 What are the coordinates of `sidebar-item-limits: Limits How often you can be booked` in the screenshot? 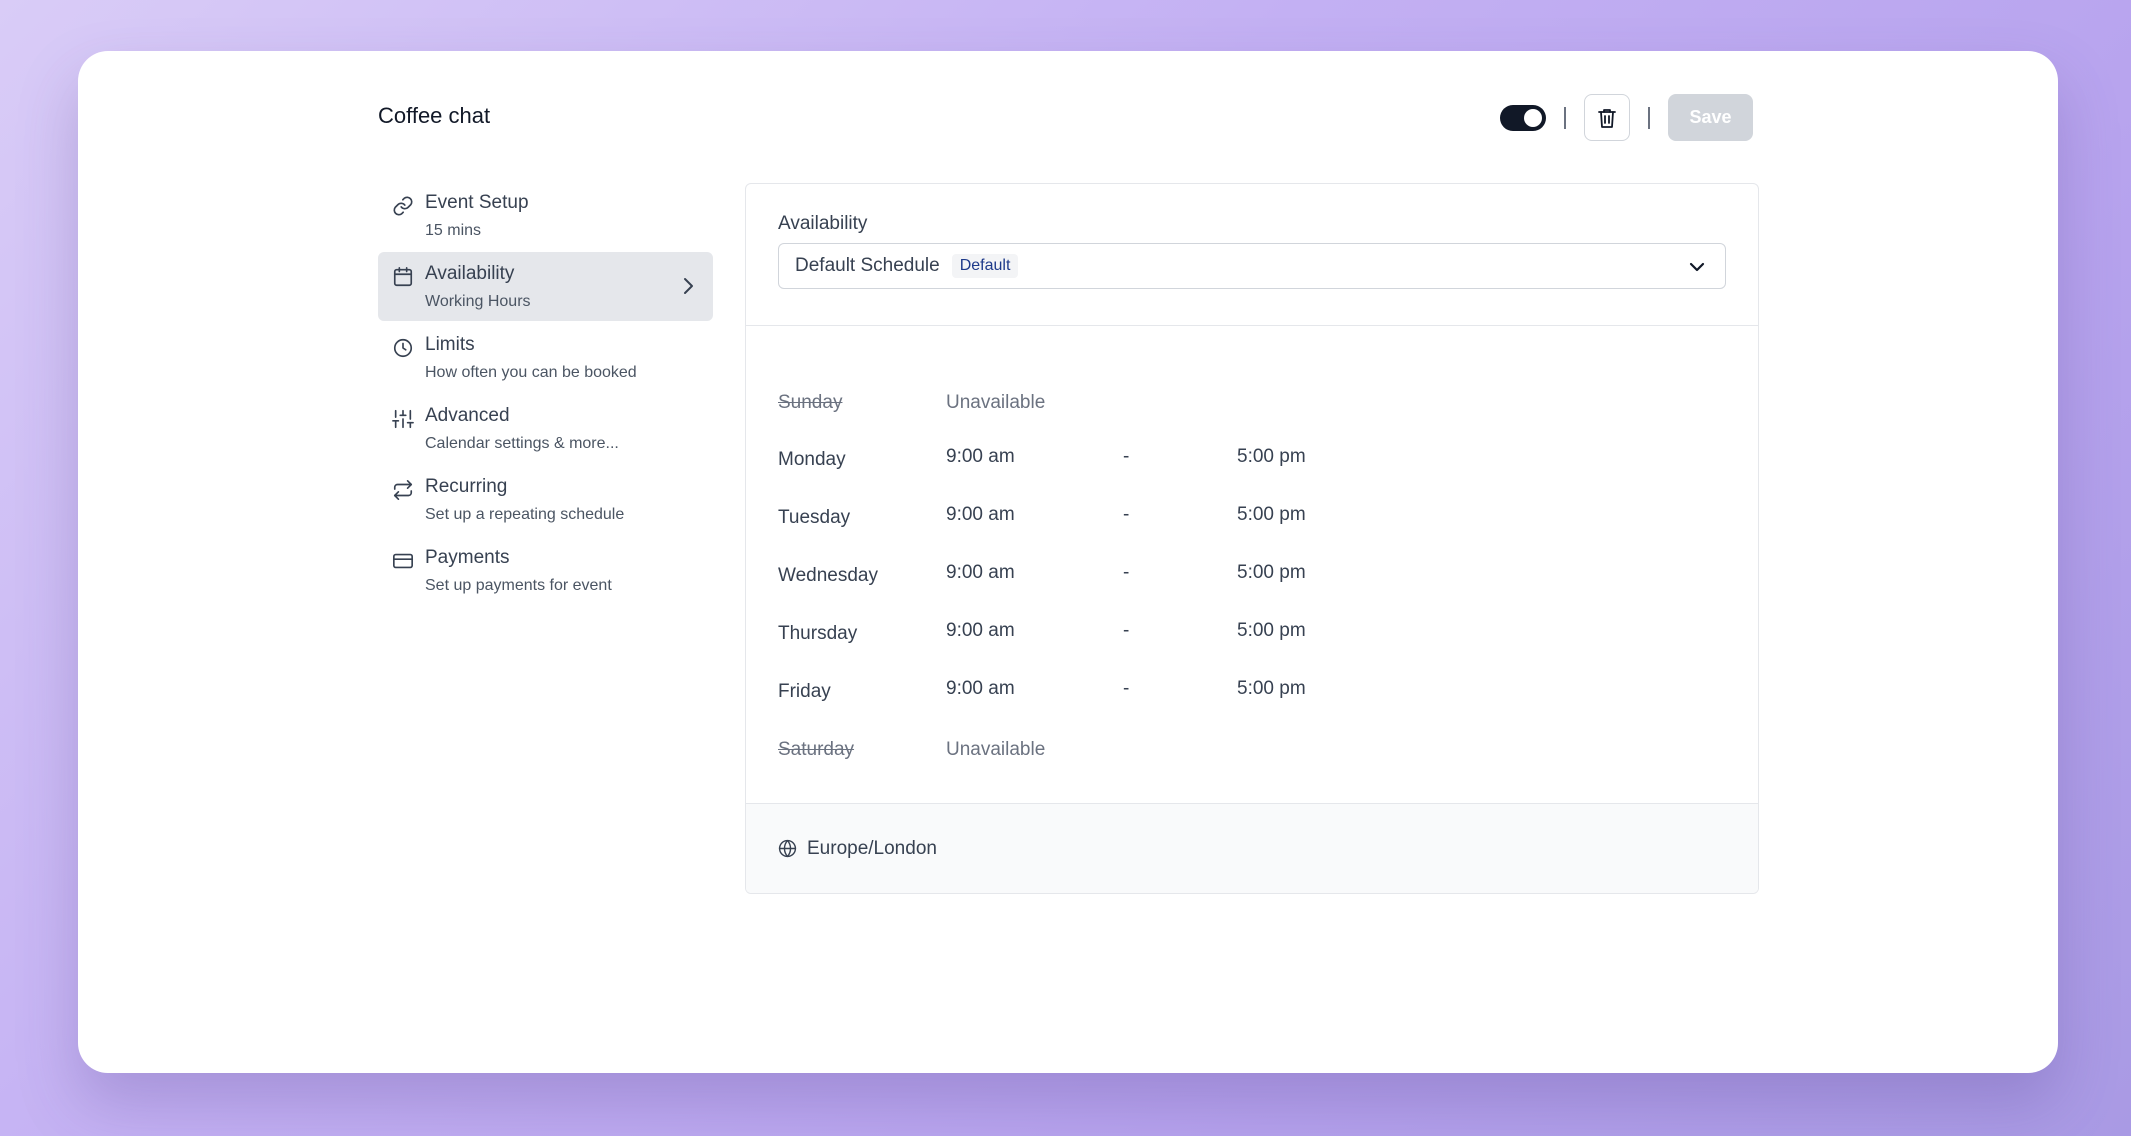 It's located at (545, 357).